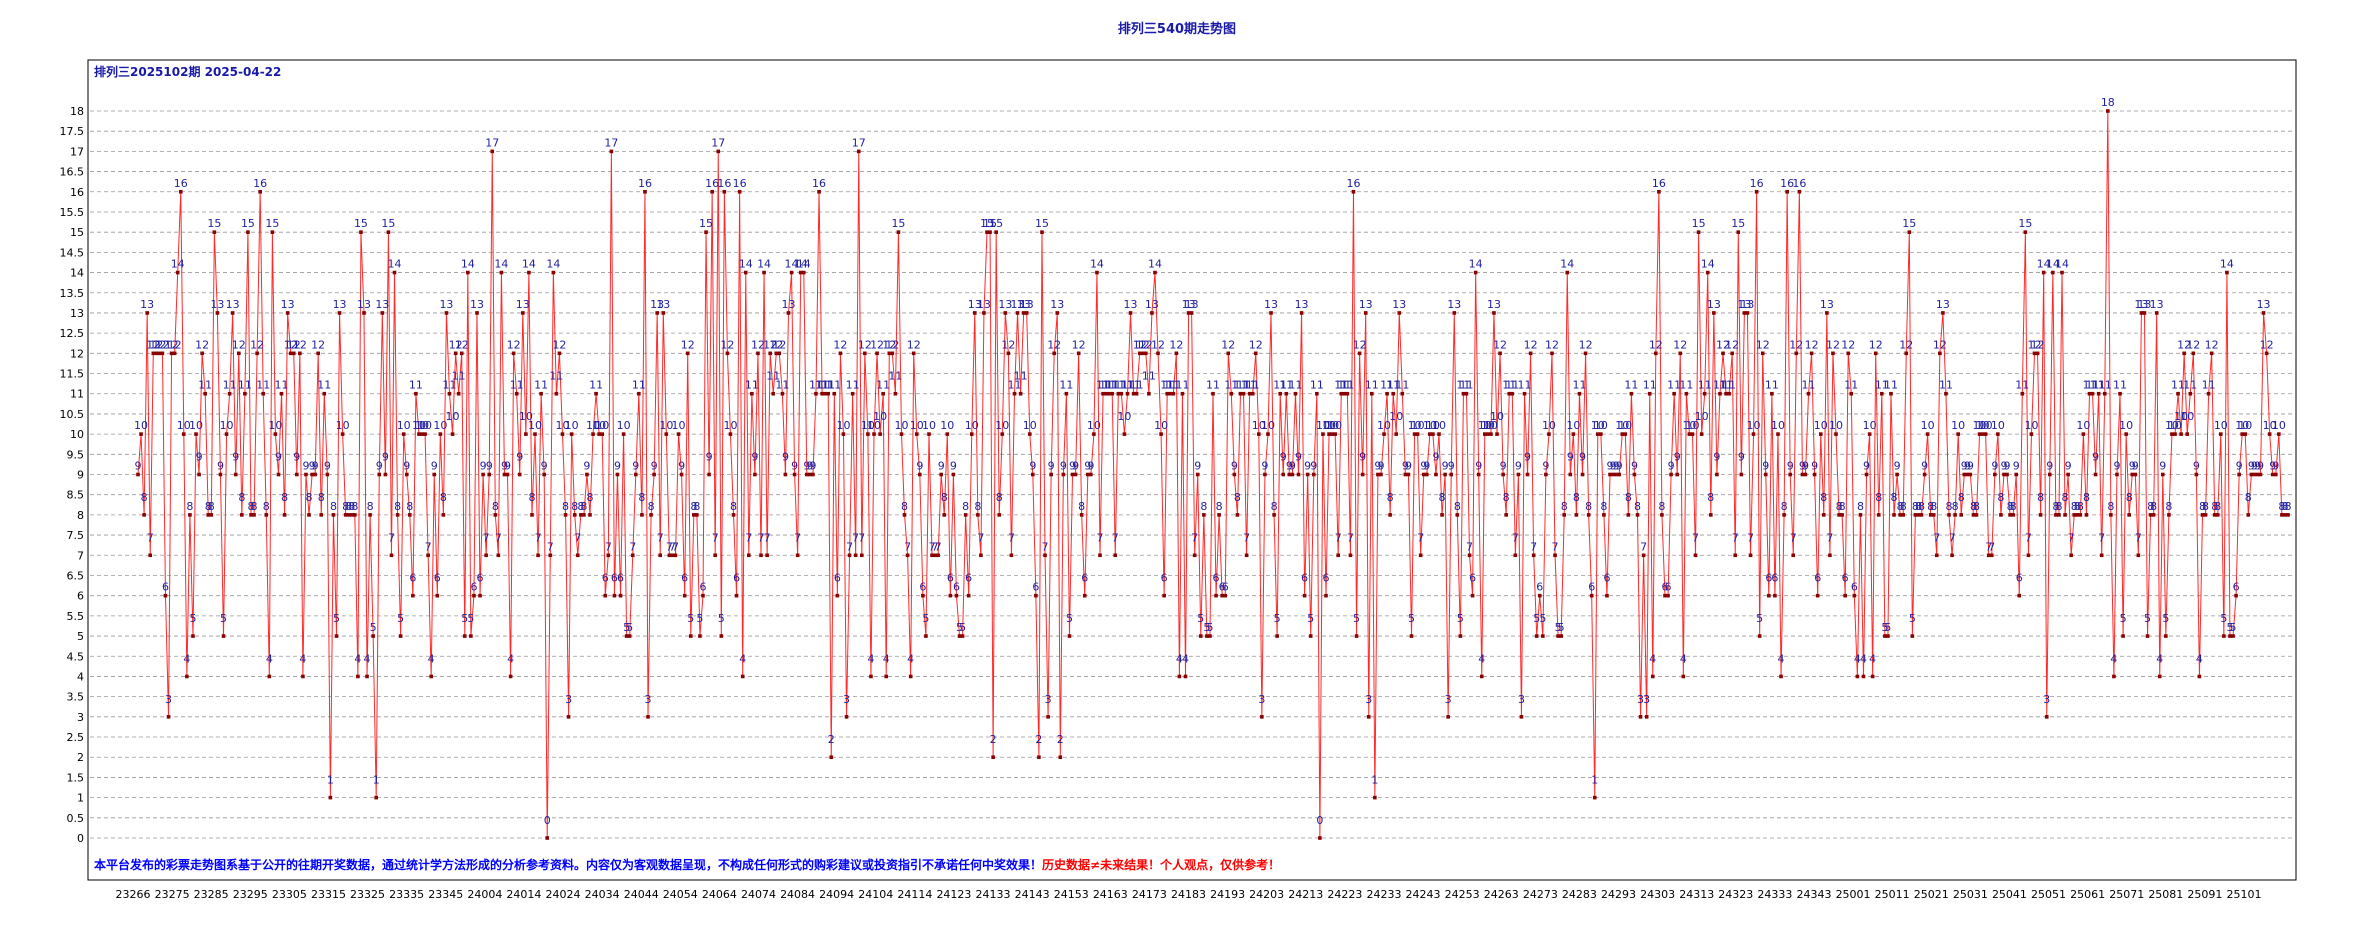 Image resolution: width=2354 pixels, height=926 pixels. I want to click on y-tick-label: 12, so click(77, 353).